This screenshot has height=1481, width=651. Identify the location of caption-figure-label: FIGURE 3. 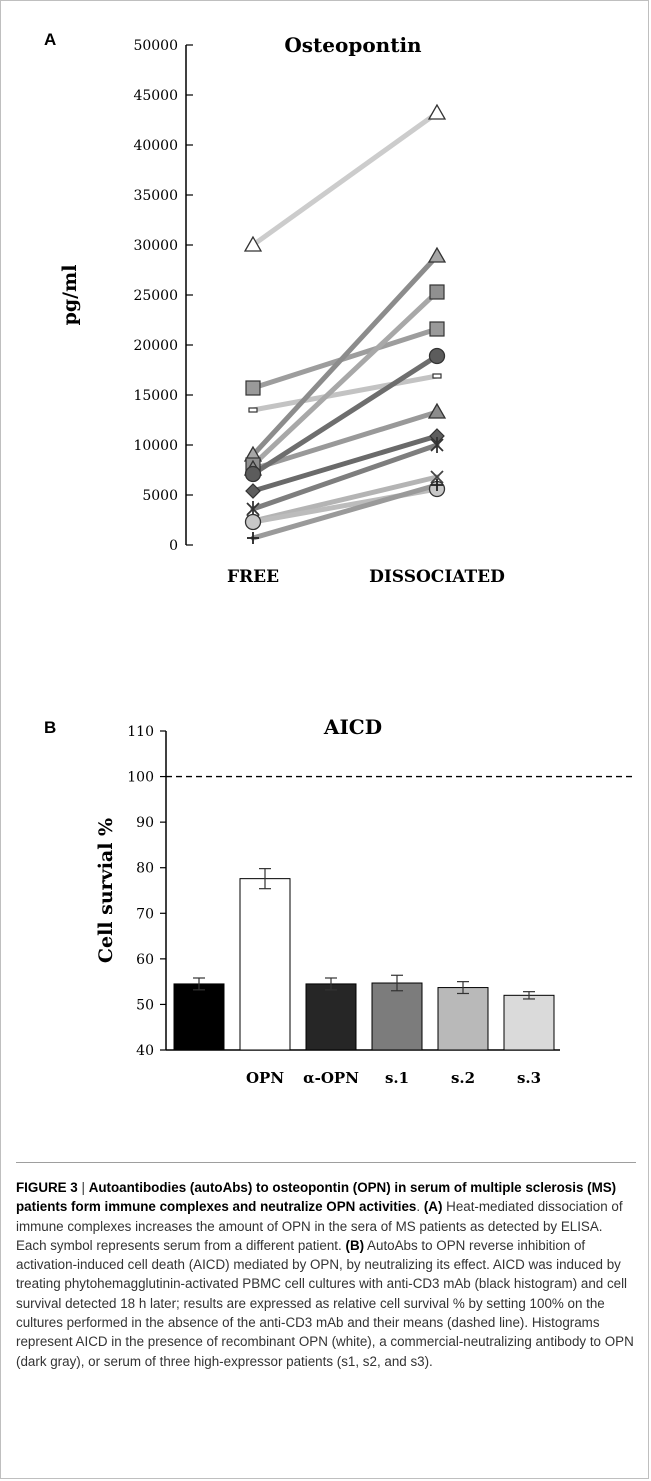
(47, 1187).